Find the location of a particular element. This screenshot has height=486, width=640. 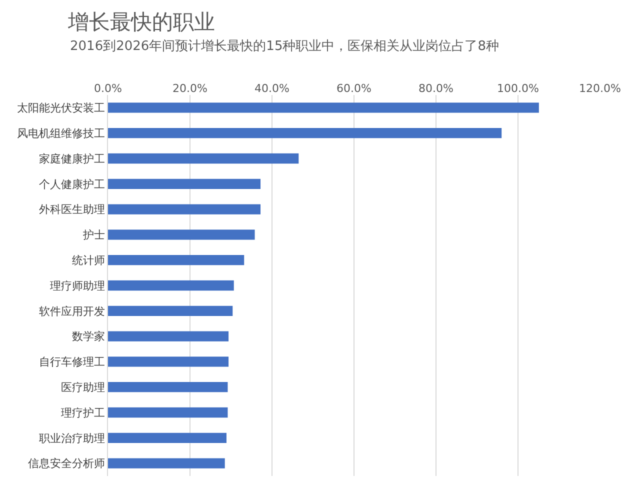

y-tick-label: 职业治疗助理 is located at coordinates (71, 438).